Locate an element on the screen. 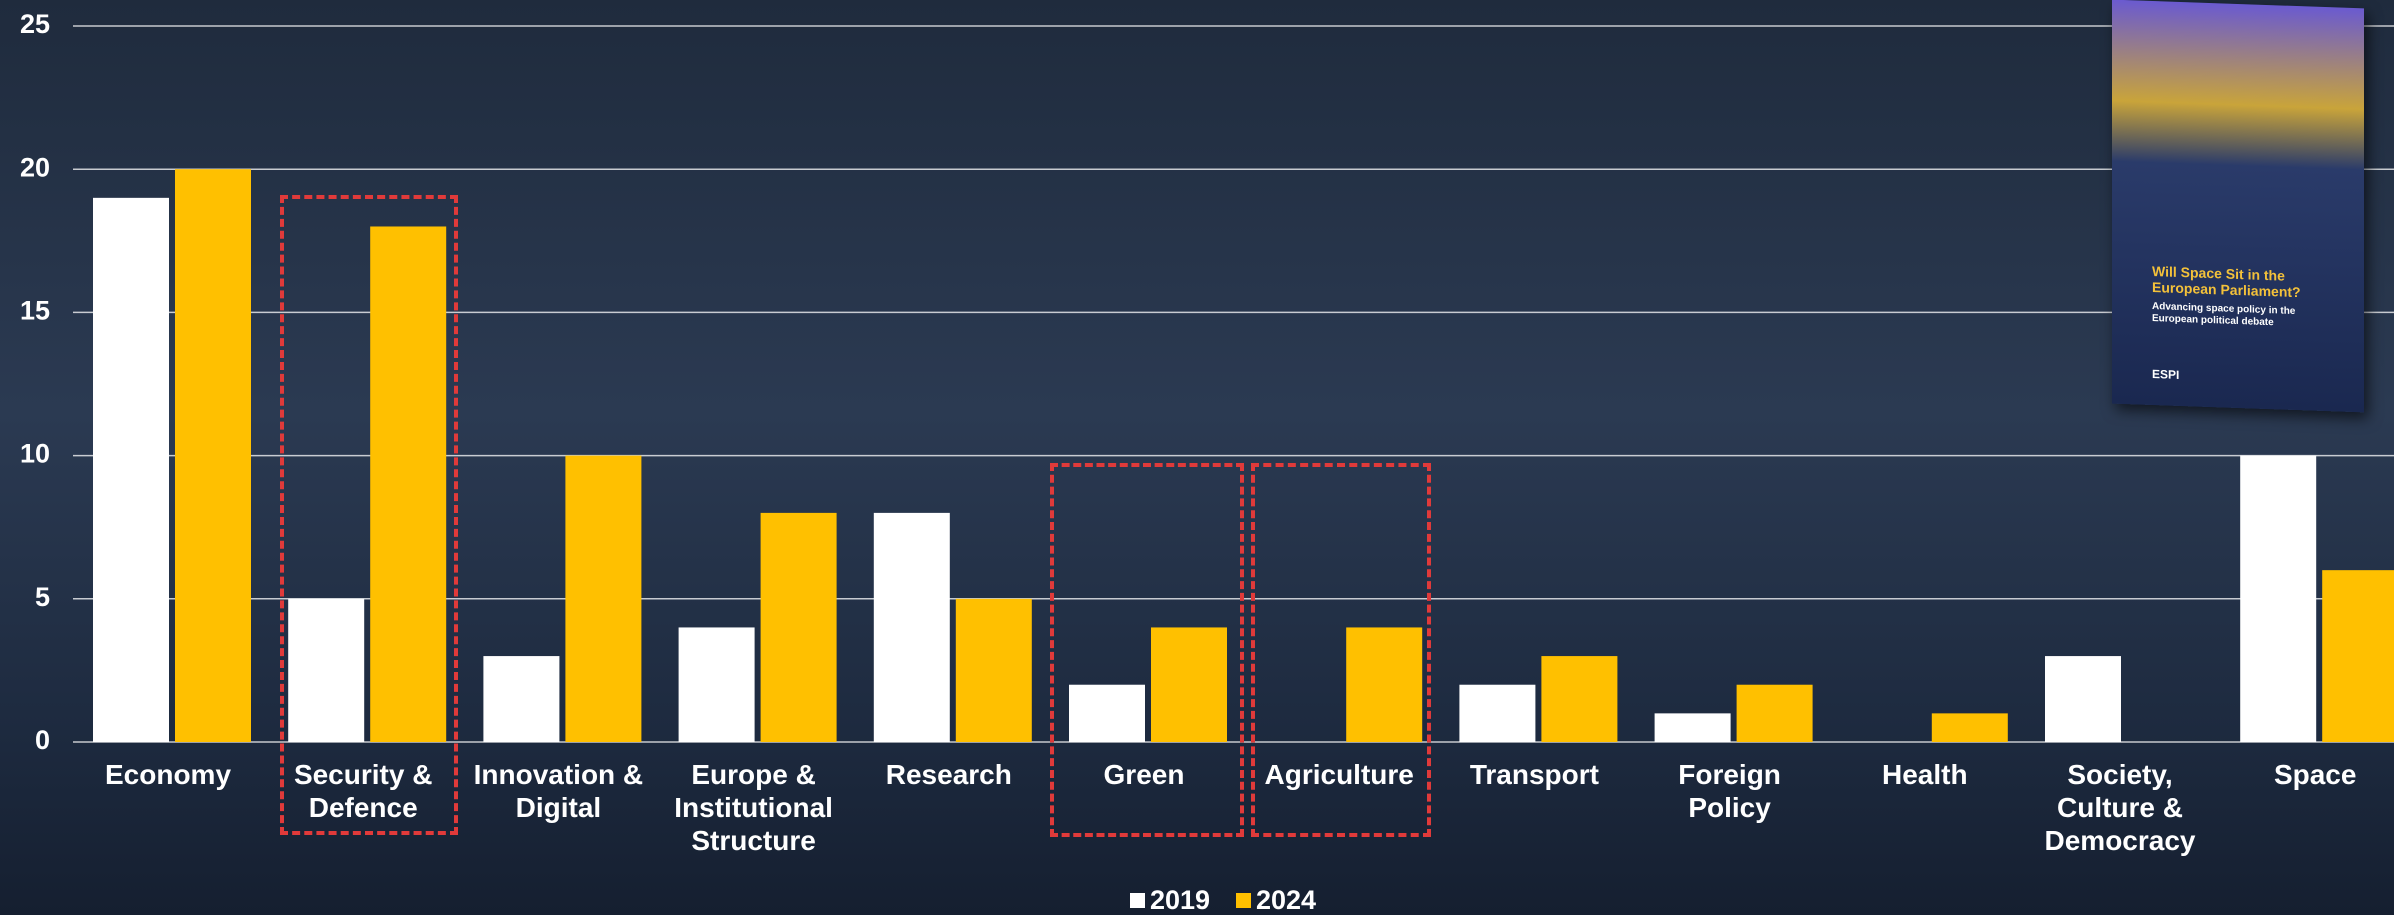  y-tick-label: 15 is located at coordinates (35, 311).